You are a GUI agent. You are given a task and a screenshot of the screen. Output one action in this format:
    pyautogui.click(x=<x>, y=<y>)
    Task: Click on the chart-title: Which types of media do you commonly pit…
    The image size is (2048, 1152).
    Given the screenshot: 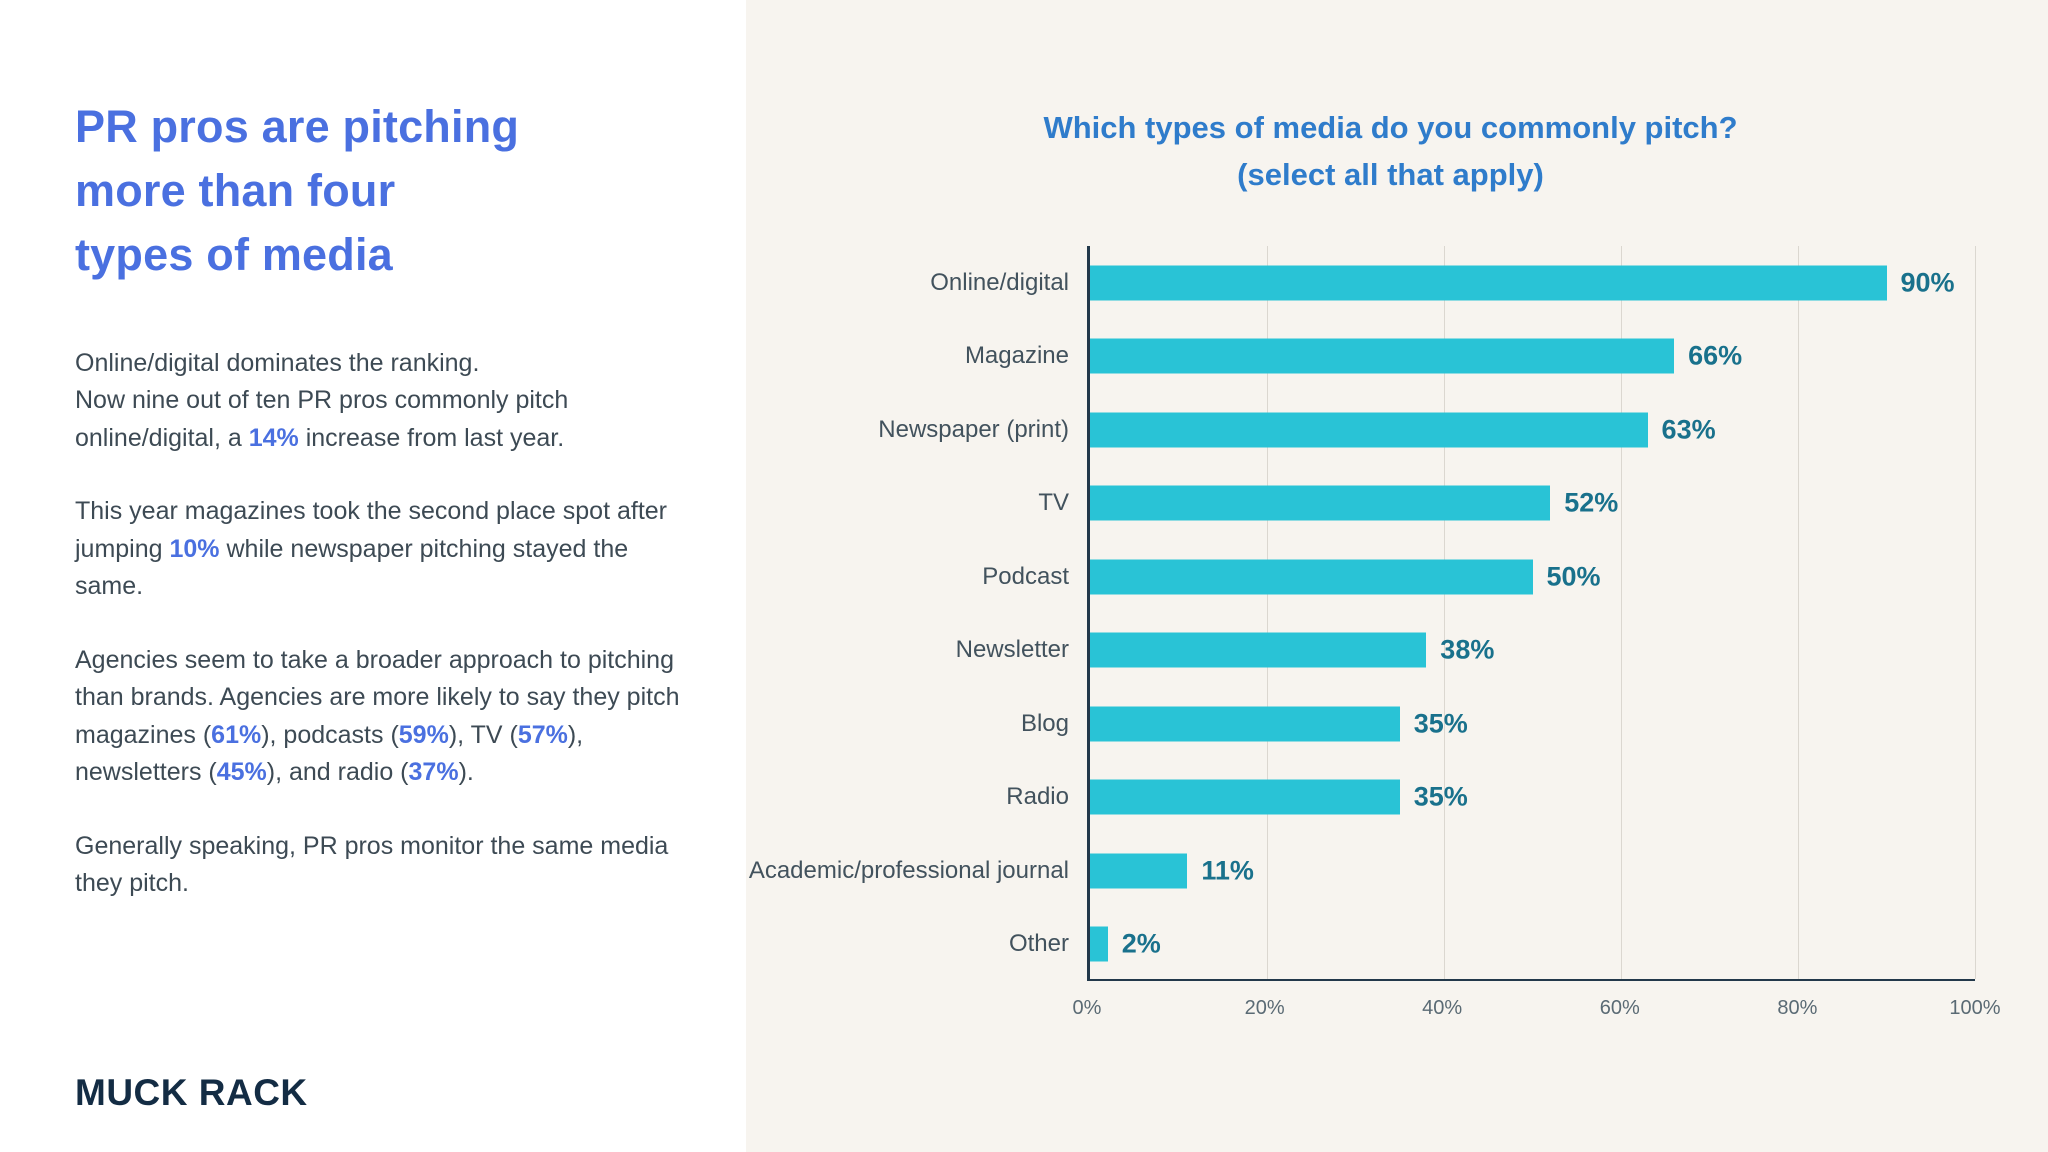 What is the action you would take?
    pyautogui.click(x=1390, y=151)
    